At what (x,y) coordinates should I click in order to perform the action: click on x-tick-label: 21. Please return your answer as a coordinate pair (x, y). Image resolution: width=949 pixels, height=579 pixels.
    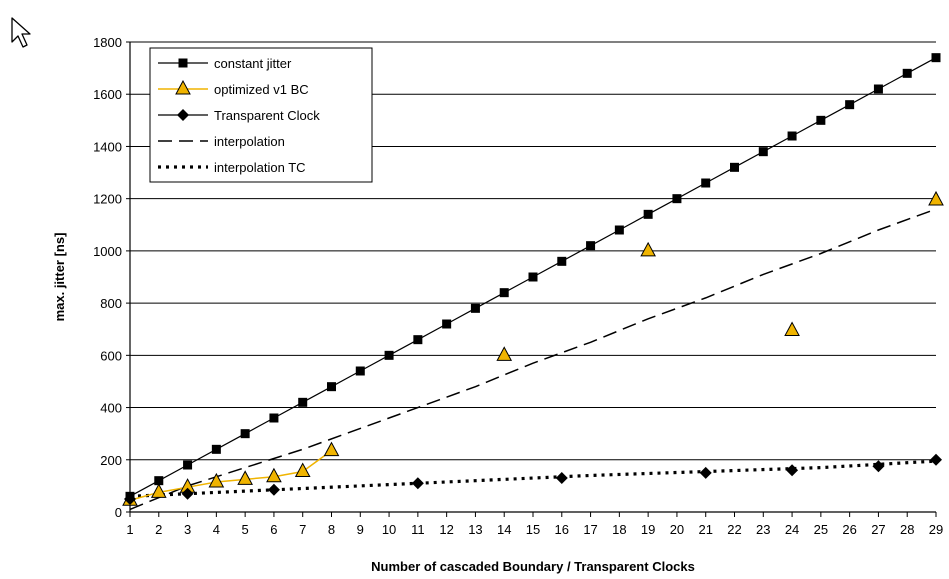
    Looking at the image, I should click on (705, 529).